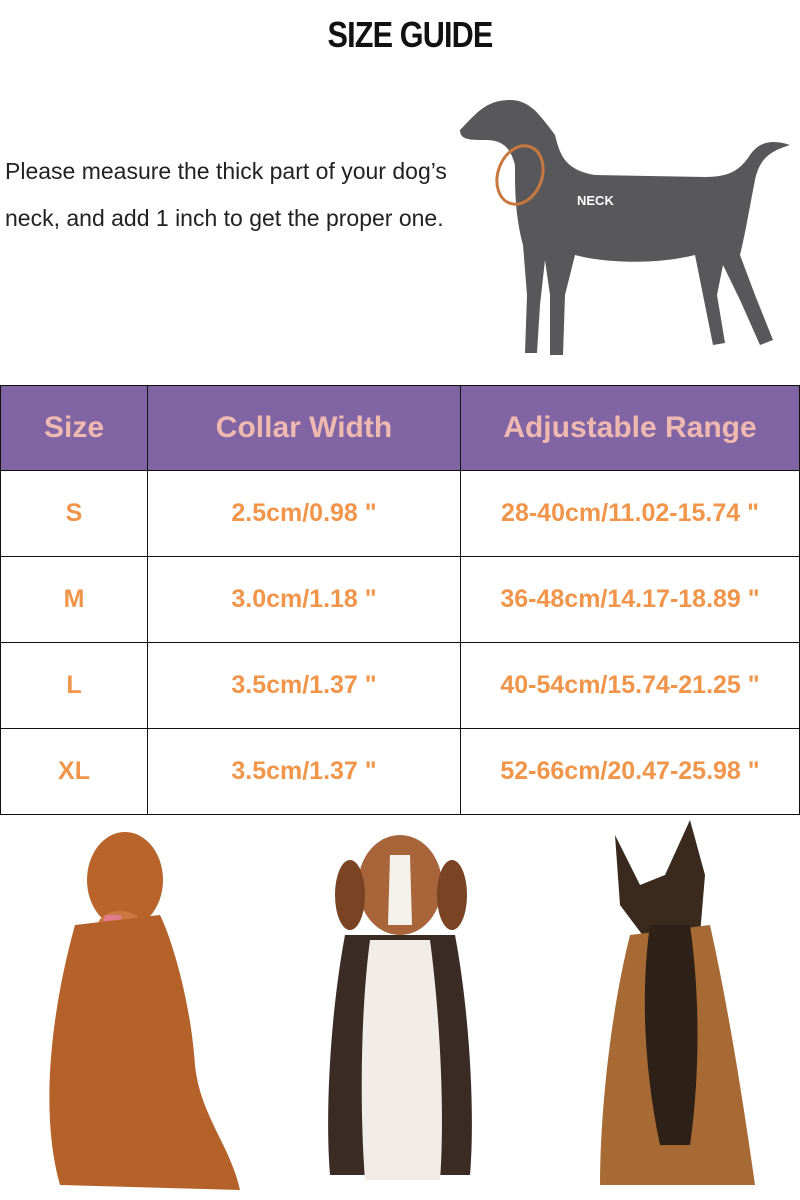 The width and height of the screenshot is (800, 1200). I want to click on width-cell: 3.0cm/1.18 ", so click(304, 599).